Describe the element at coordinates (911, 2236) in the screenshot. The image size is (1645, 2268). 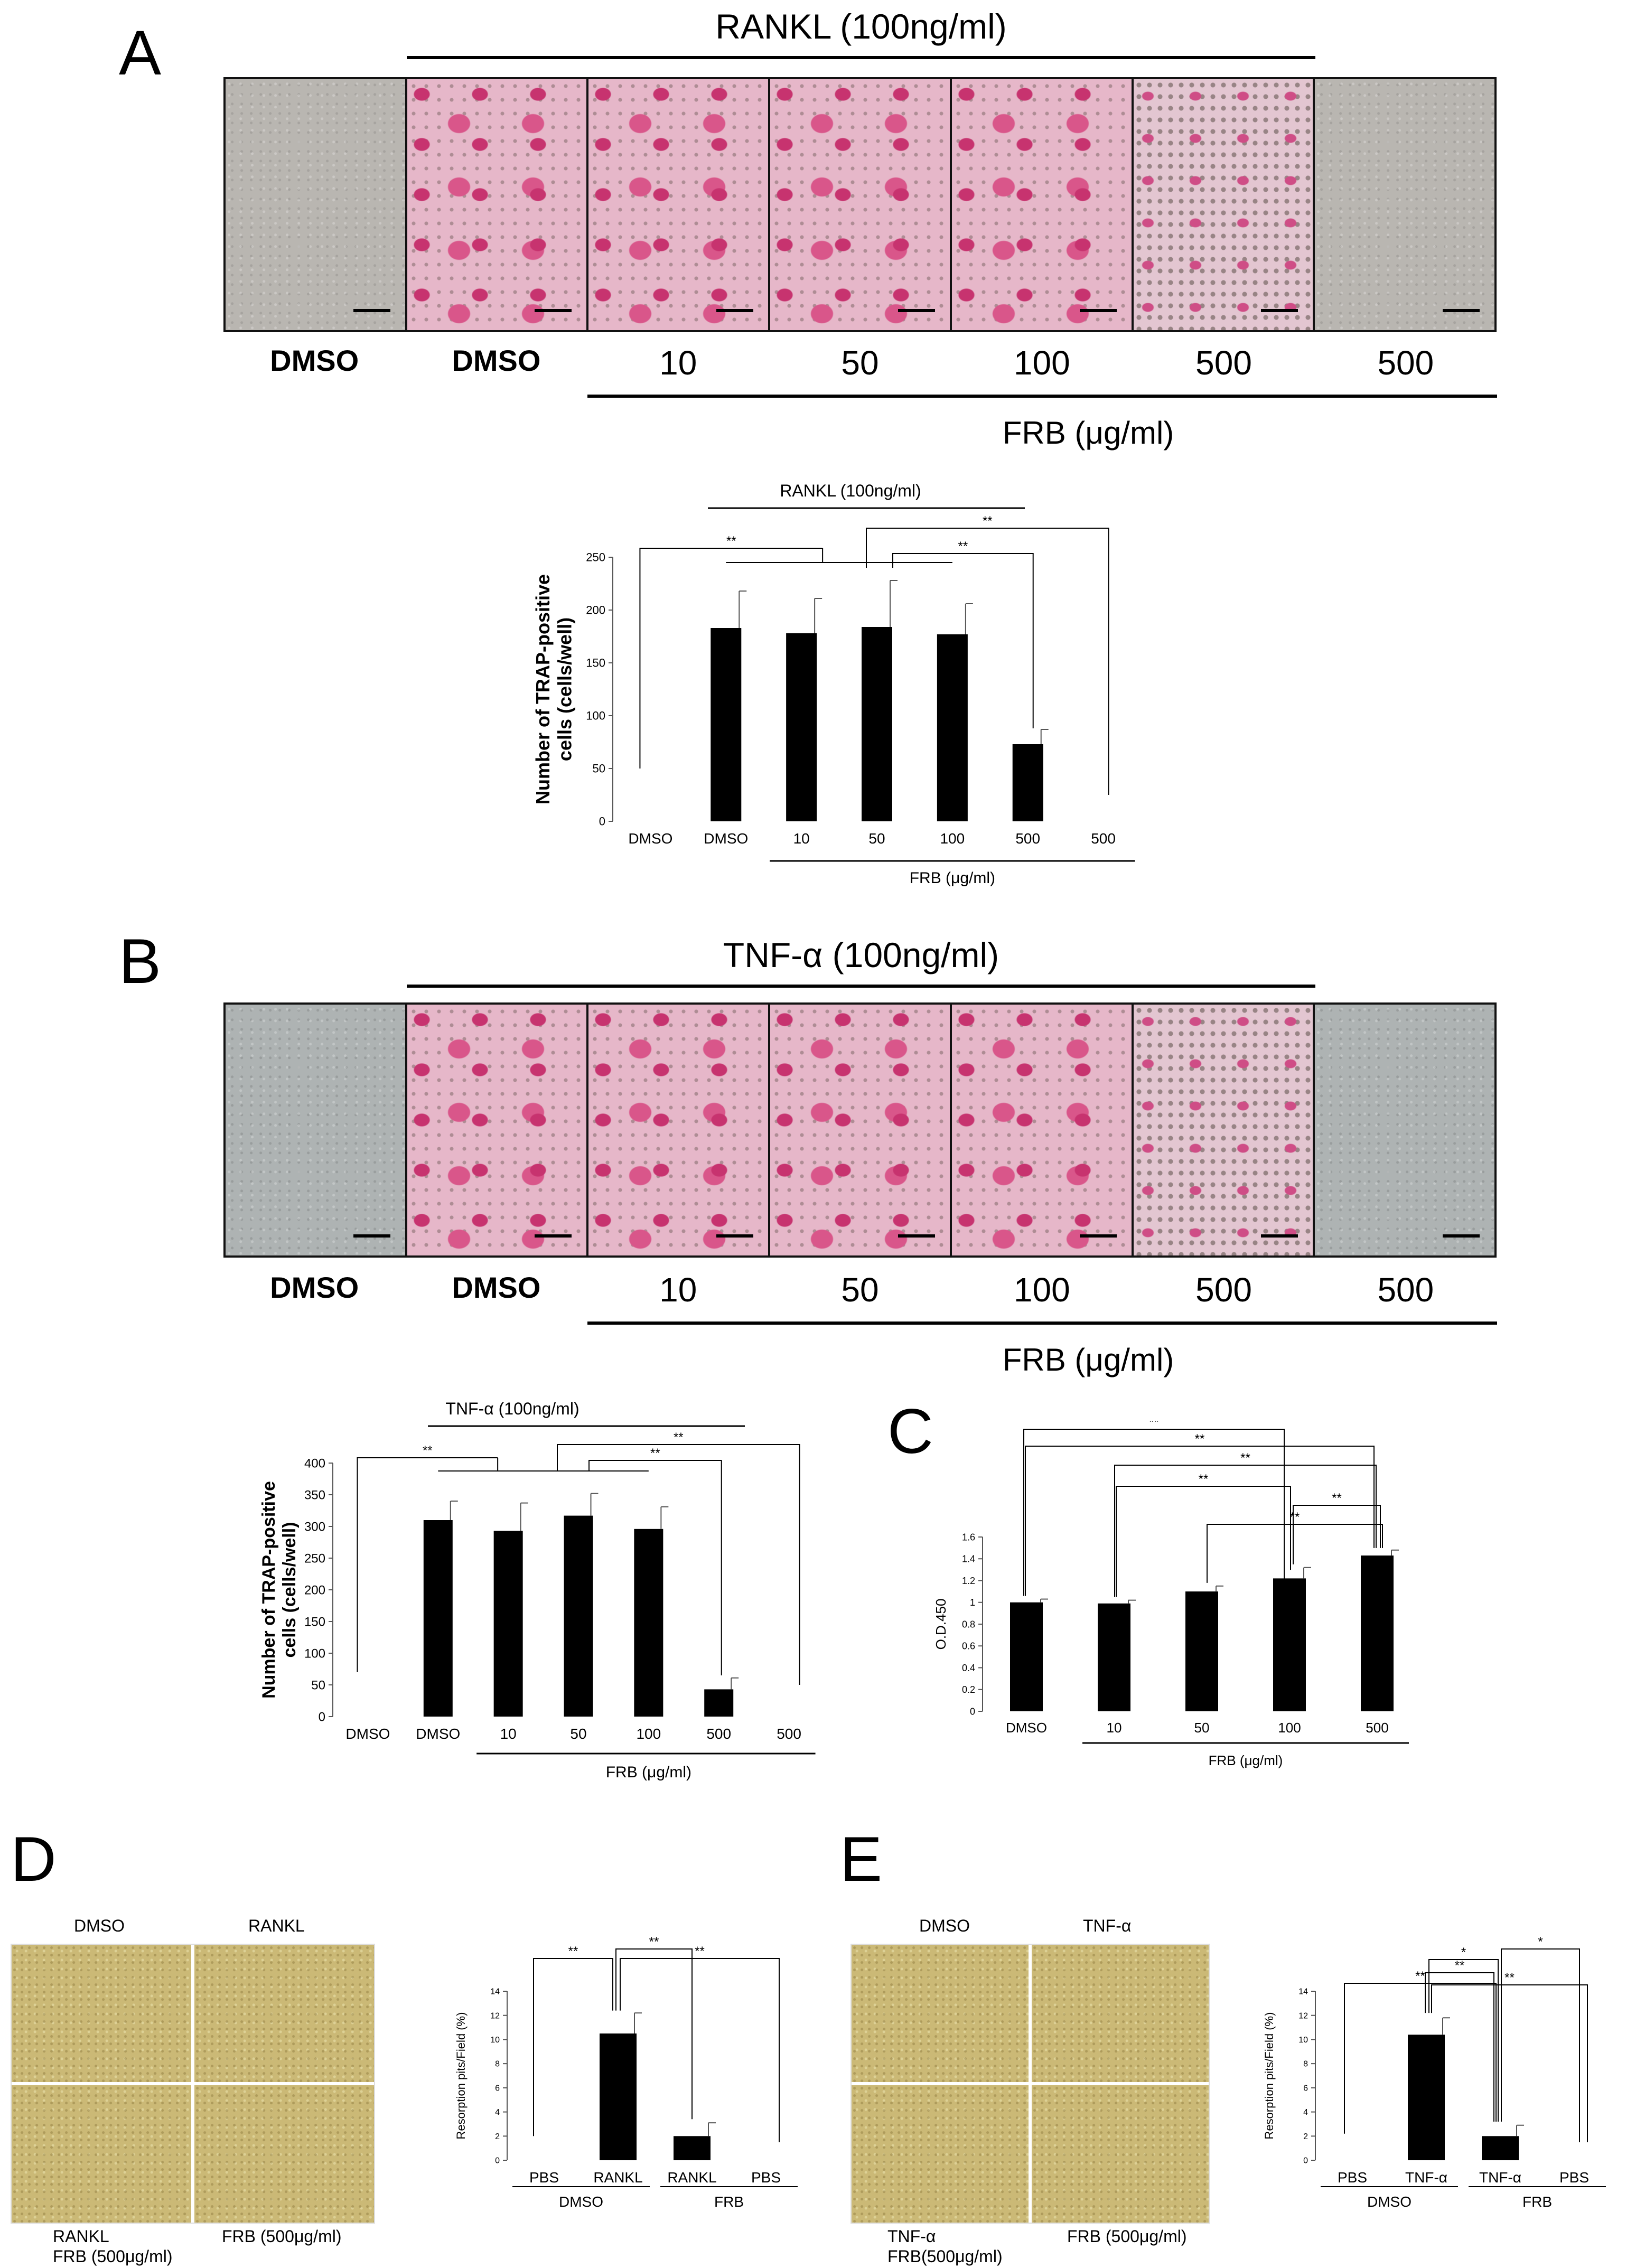
I see `panel-e-img-label-bl1: TNF-α` at that location.